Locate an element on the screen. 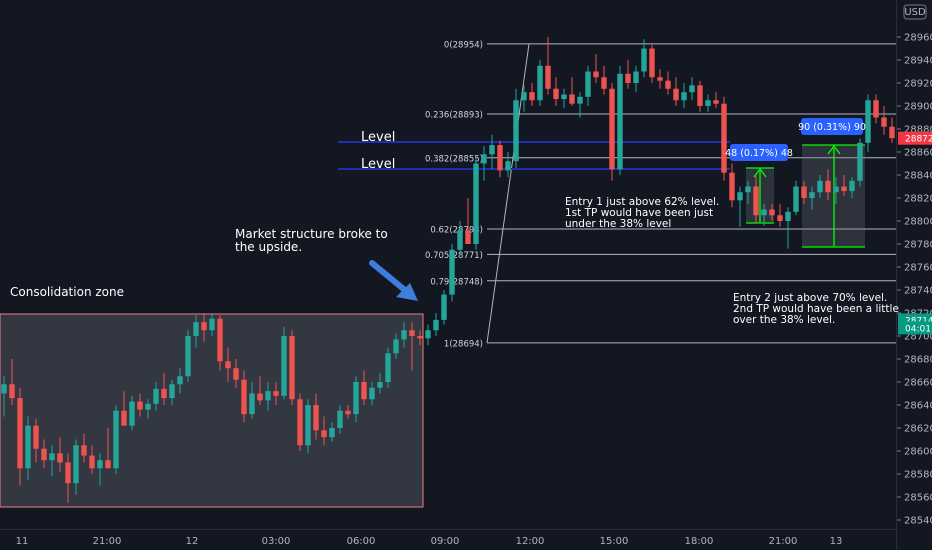 The height and width of the screenshot is (550, 932). entry1-note-line-3: under the 38% level is located at coordinates (618, 224).